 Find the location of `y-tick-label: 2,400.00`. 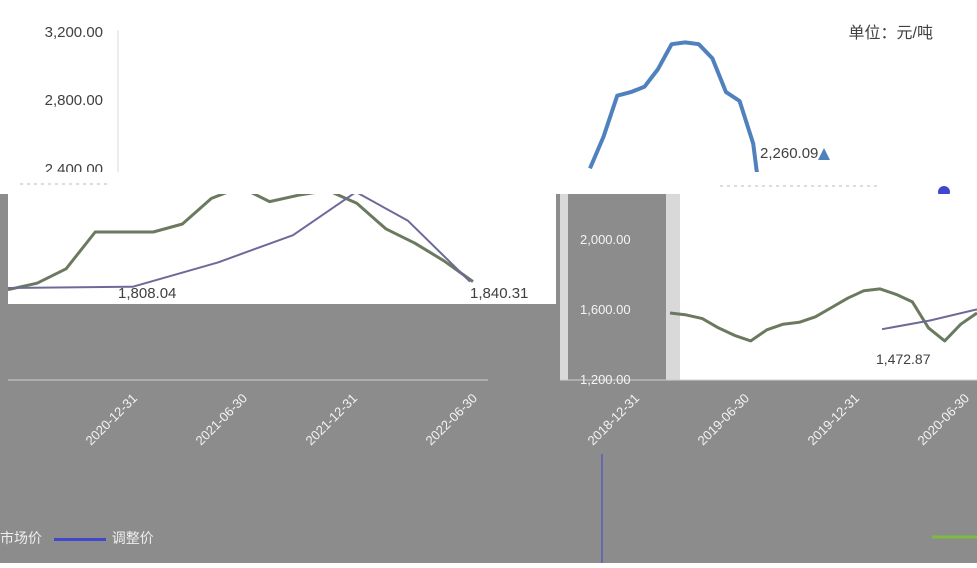

y-tick-label: 2,400.00 is located at coordinates (74, 166).